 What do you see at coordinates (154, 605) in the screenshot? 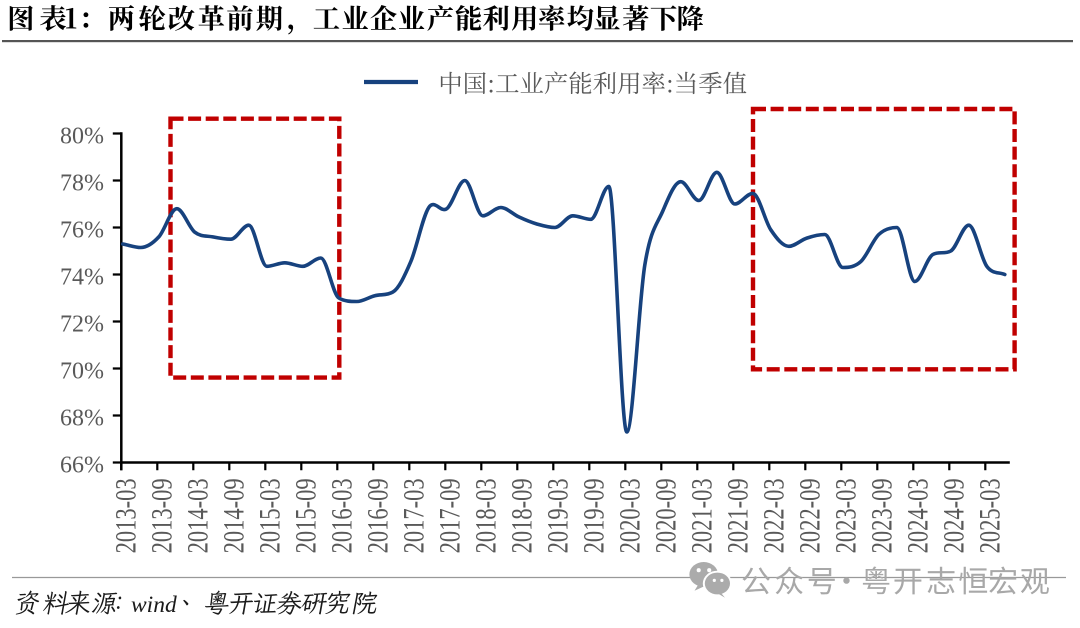
I see `svg-text: wind` at bounding box center [154, 605].